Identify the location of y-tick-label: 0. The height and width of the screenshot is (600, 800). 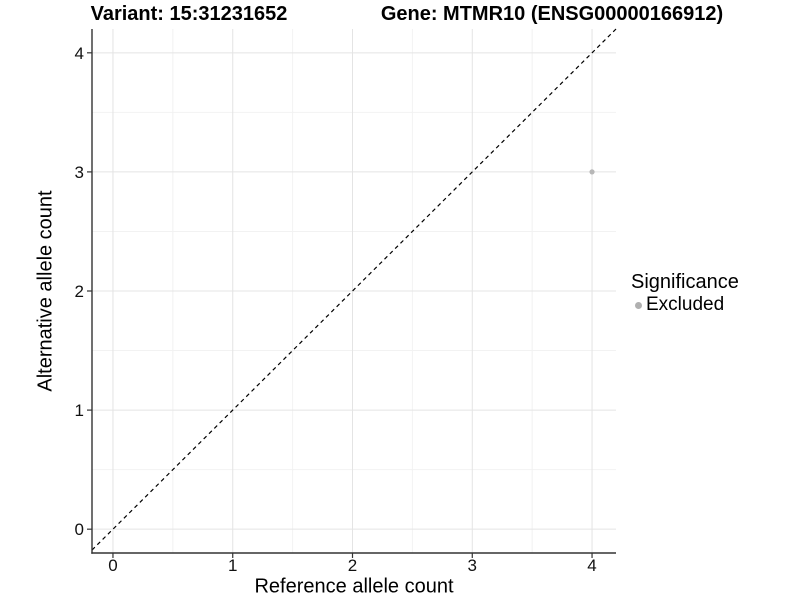
(79, 529).